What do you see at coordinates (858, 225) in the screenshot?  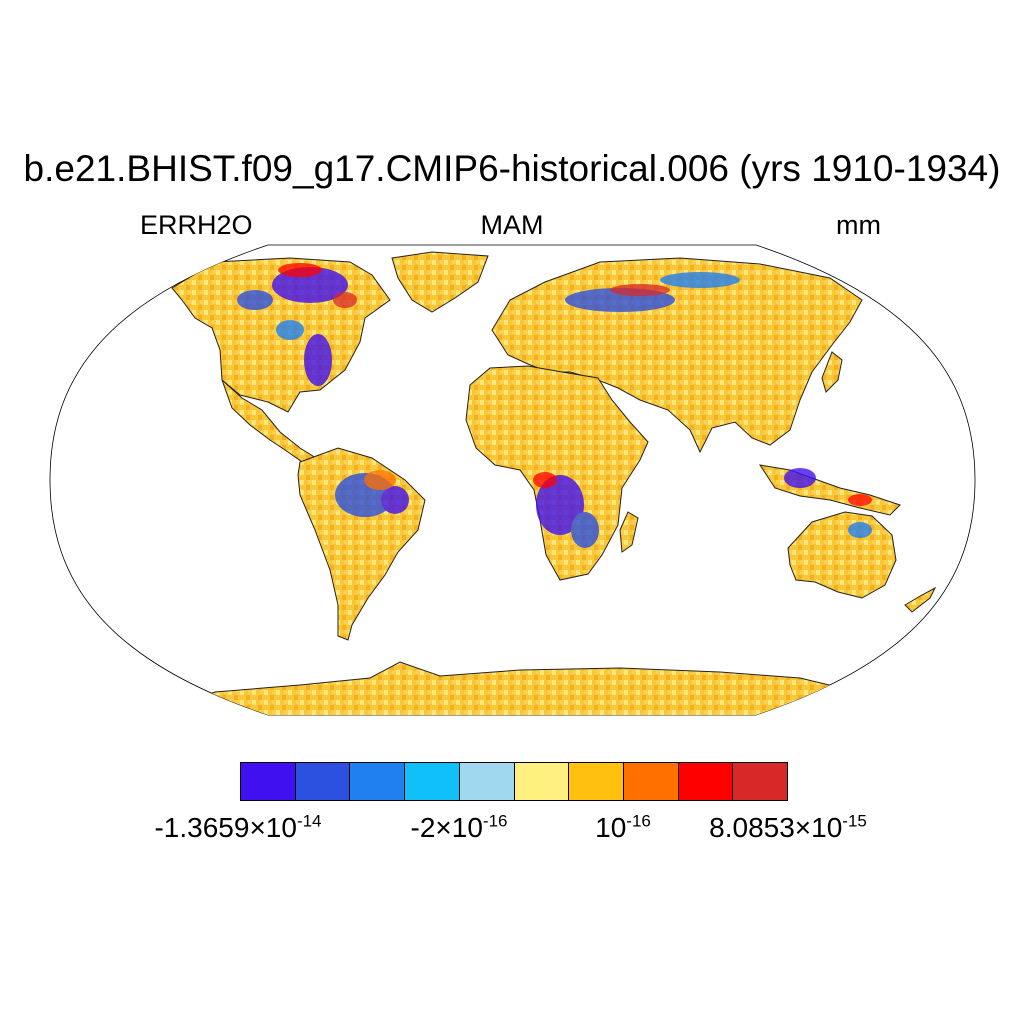 I see `units-label: mm` at bounding box center [858, 225].